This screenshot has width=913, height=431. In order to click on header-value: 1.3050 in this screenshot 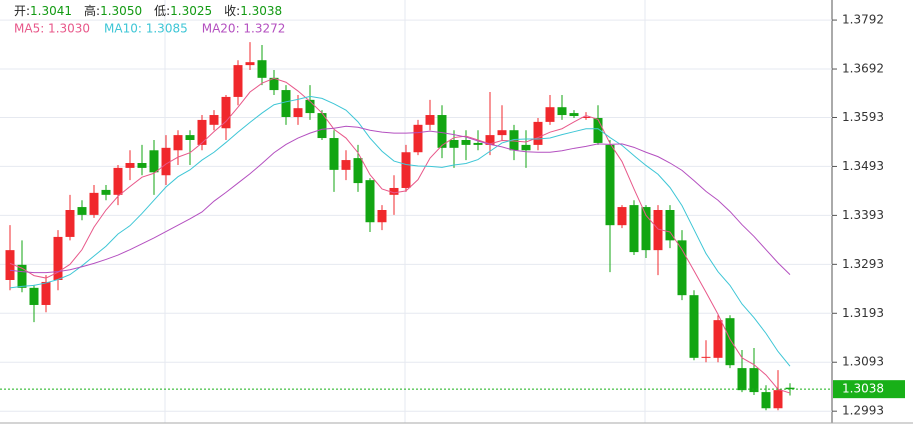, I will do `click(121, 11)`.